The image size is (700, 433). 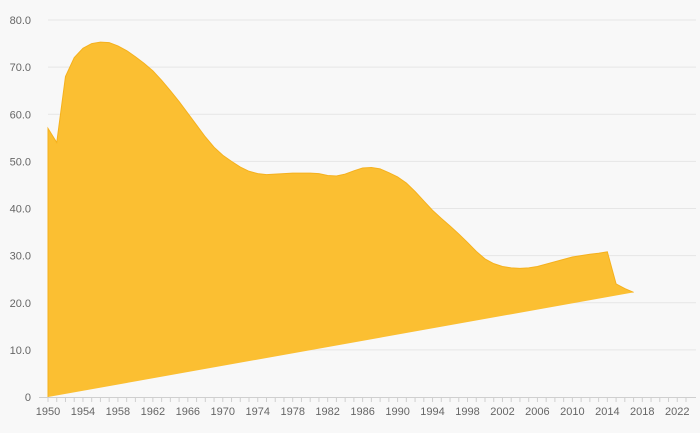 I want to click on x-tick-label: 2010, so click(x=572, y=412).